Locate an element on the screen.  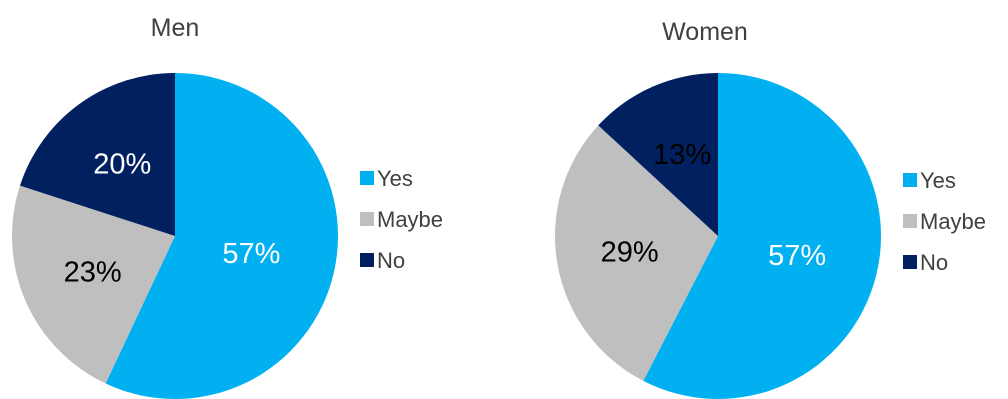
chart-title: Men is located at coordinates (175, 28).